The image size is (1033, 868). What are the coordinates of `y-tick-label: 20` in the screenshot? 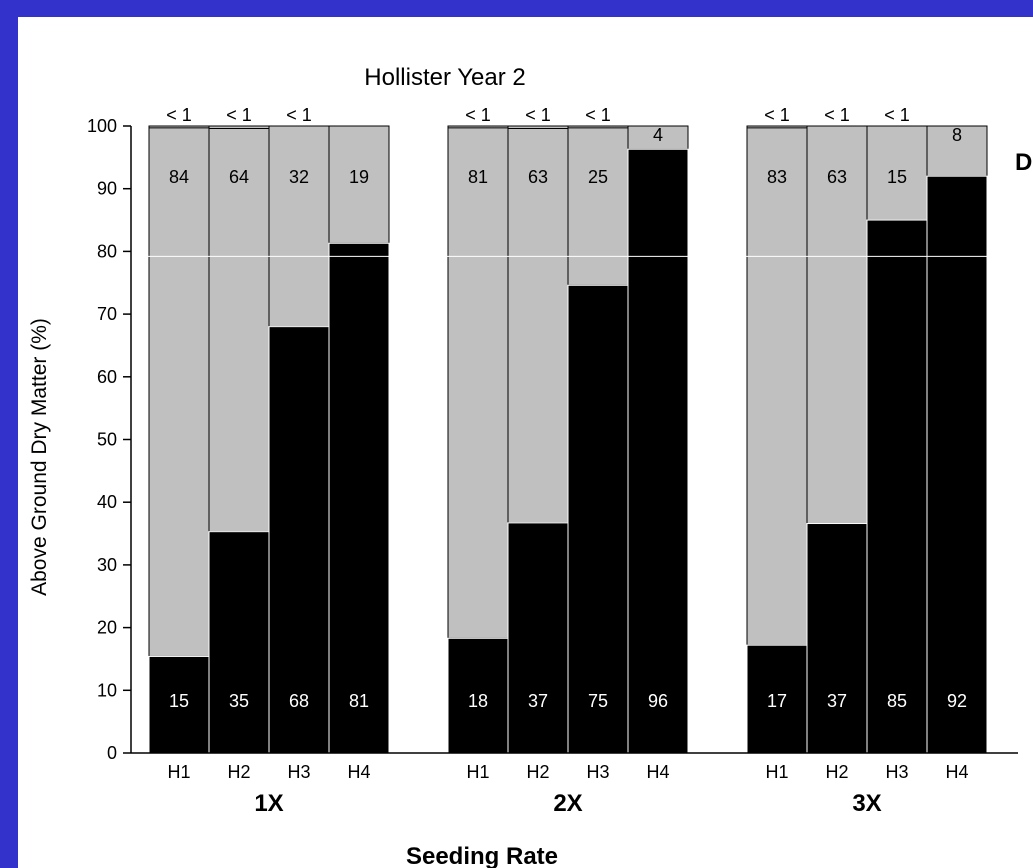 It's located at (107, 628).